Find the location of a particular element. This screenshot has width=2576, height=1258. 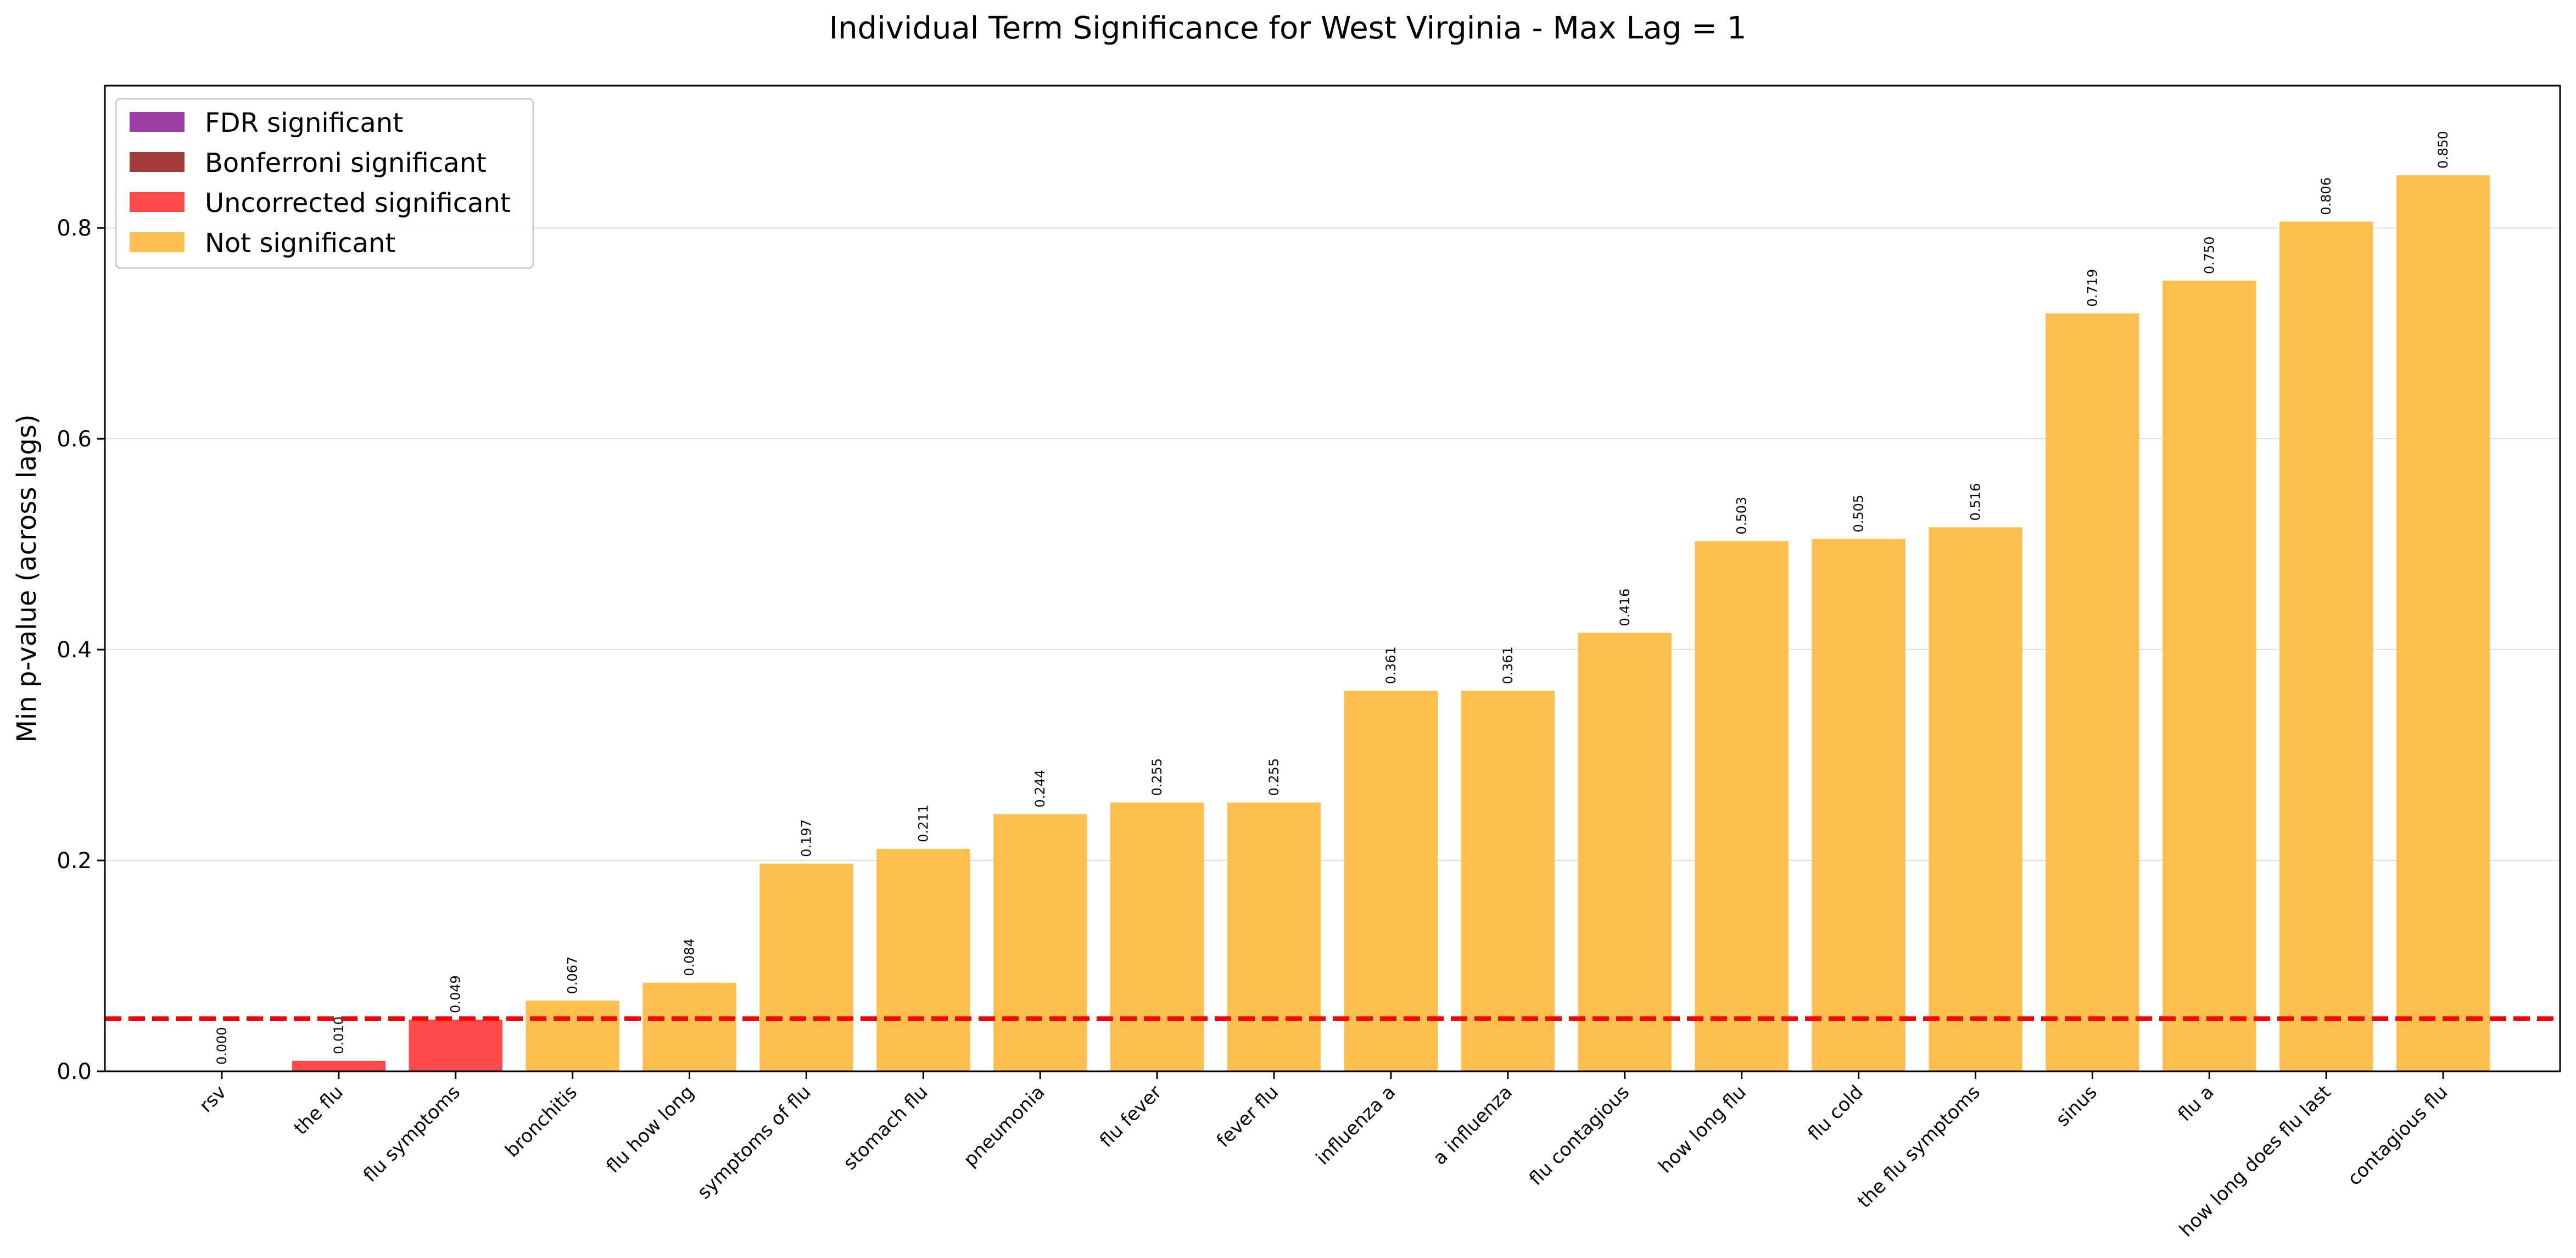

x-tick-label: flu cold is located at coordinates (1836, 1113).